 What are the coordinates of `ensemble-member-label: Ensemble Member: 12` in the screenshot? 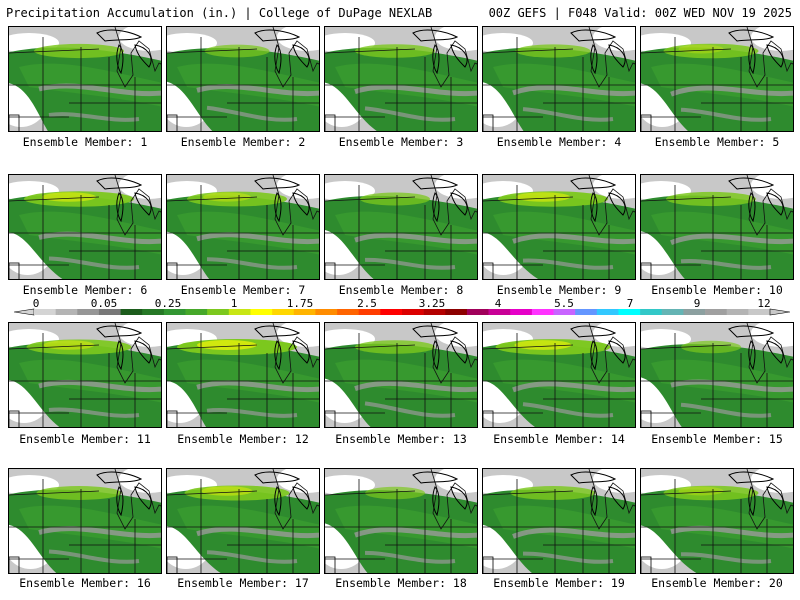 It's located at (243, 439).